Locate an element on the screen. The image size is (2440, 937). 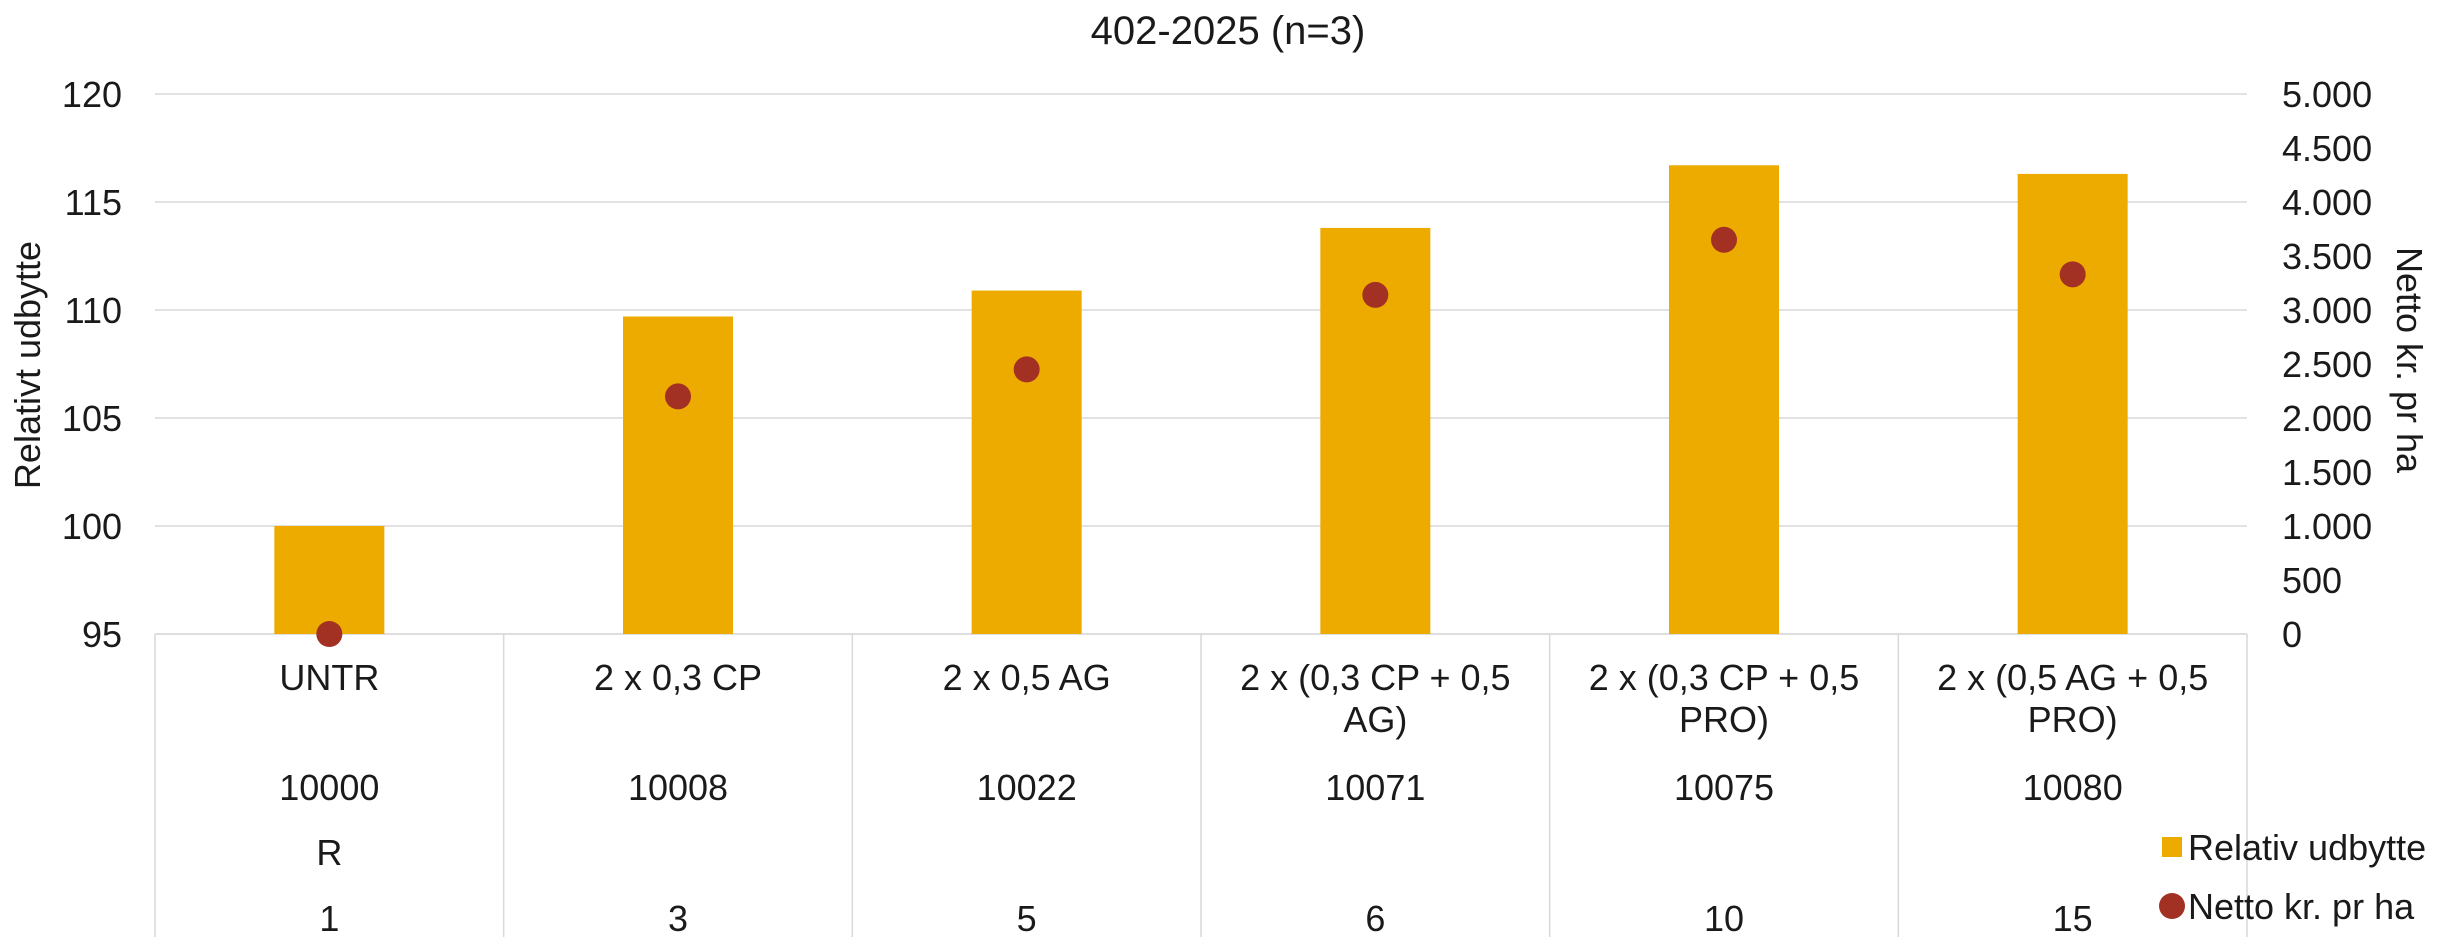
category-label: 2 x (0,5 AG + 0,5 is located at coordinates (2072, 677).